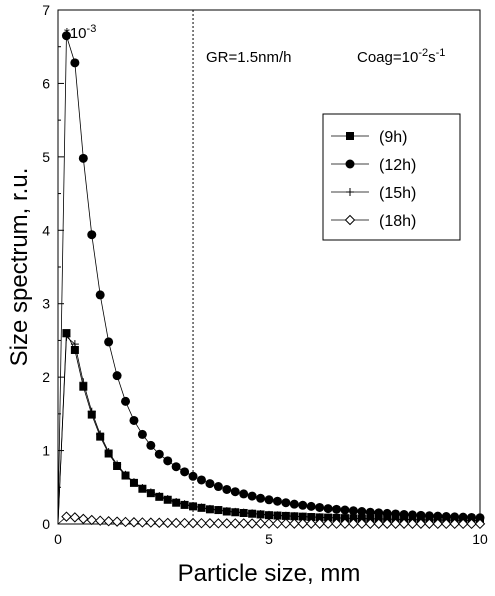 The width and height of the screenshot is (495, 596). What do you see at coordinates (19, 267) in the screenshot?
I see `y-axis-title: Size spectrum, r.u.` at bounding box center [19, 267].